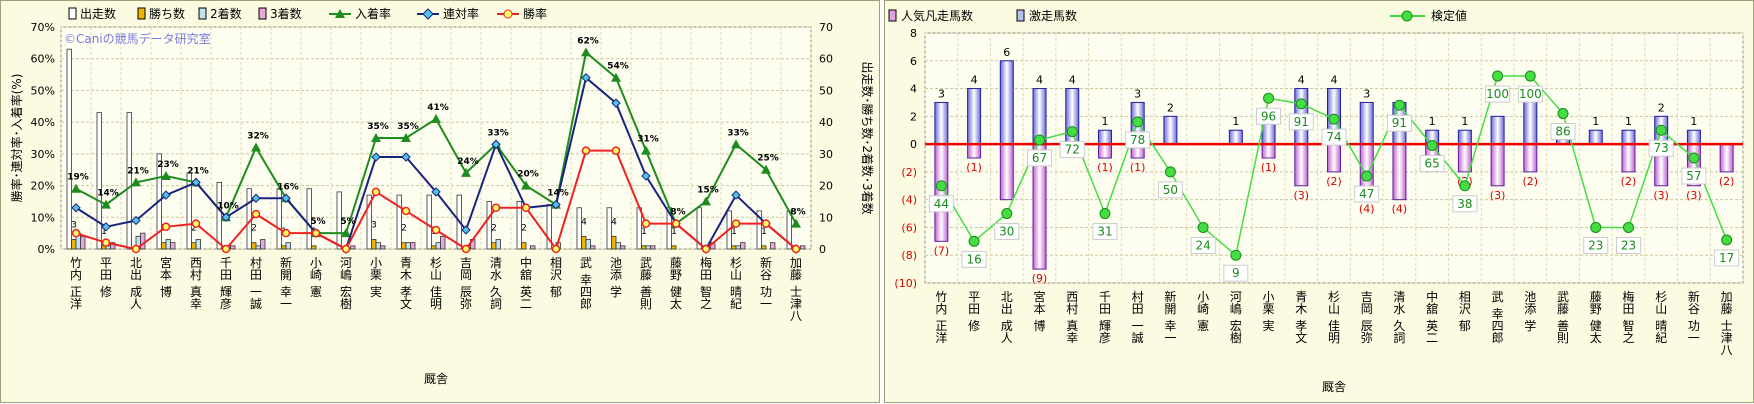 This screenshot has width=1754, height=404. Describe the element at coordinates (909, 200) in the screenshot. I see `y-tick-label: (4)` at that location.